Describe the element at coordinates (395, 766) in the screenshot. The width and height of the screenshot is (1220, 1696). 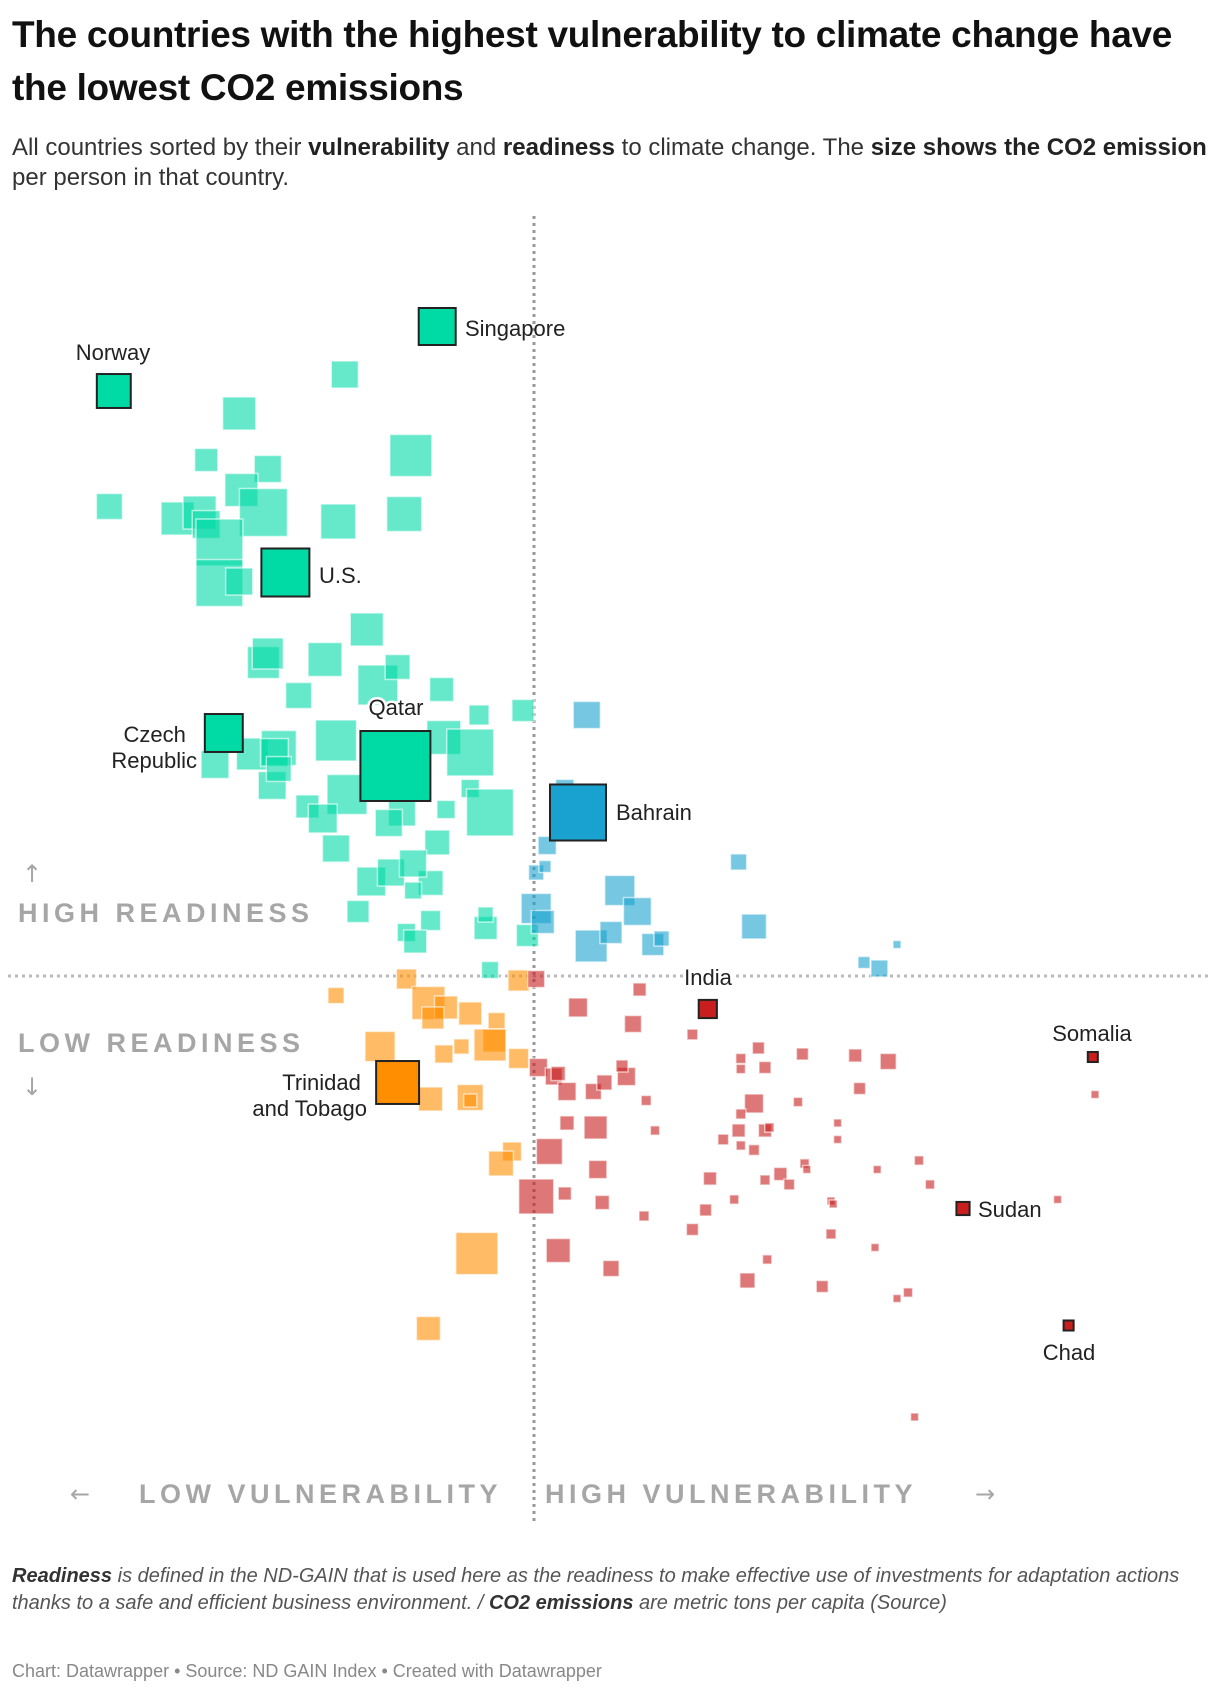
I see `data-point-qatar` at that location.